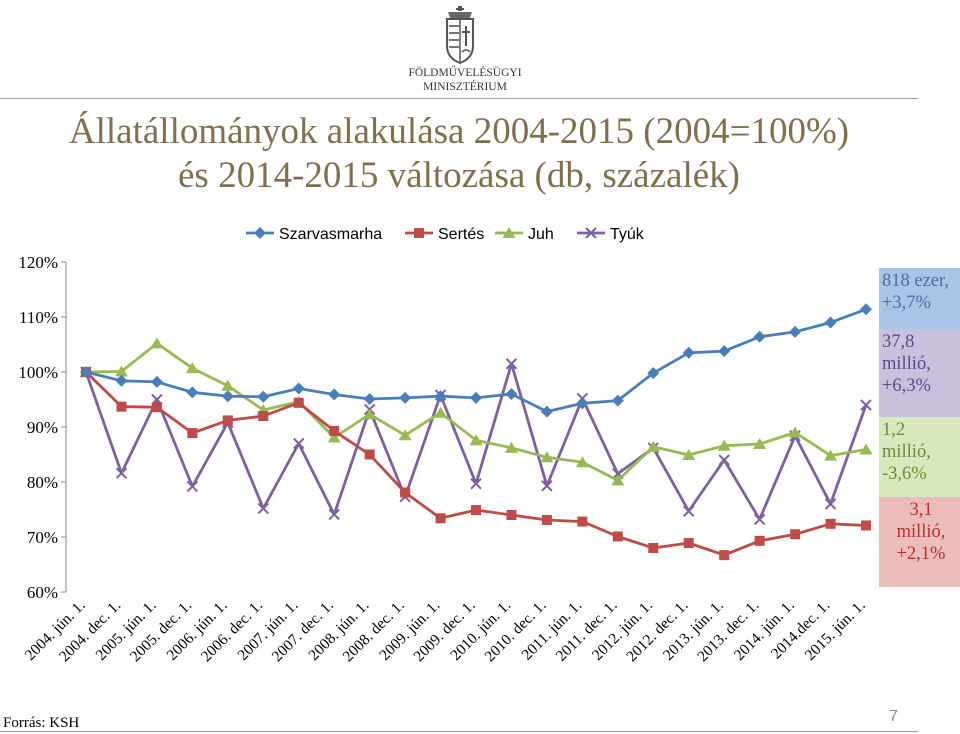 Image resolution: width=960 pixels, height=734 pixels. Describe the element at coordinates (459, 731) in the screenshot. I see `footer-divider` at that location.